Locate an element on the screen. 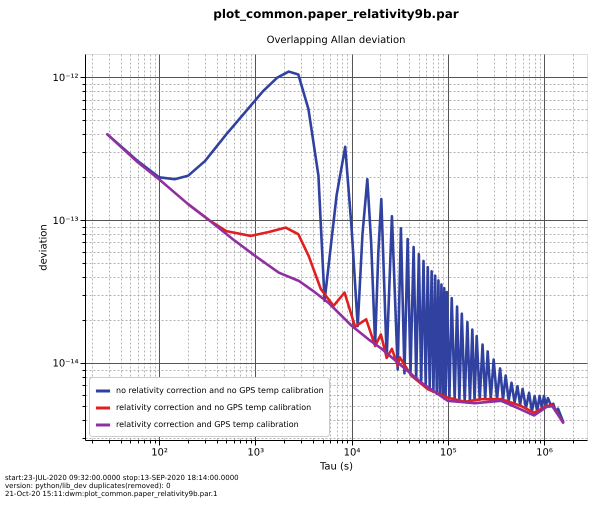  legend-label: no relativity correction and no GPS temp calibration is located at coordinates (220, 390).